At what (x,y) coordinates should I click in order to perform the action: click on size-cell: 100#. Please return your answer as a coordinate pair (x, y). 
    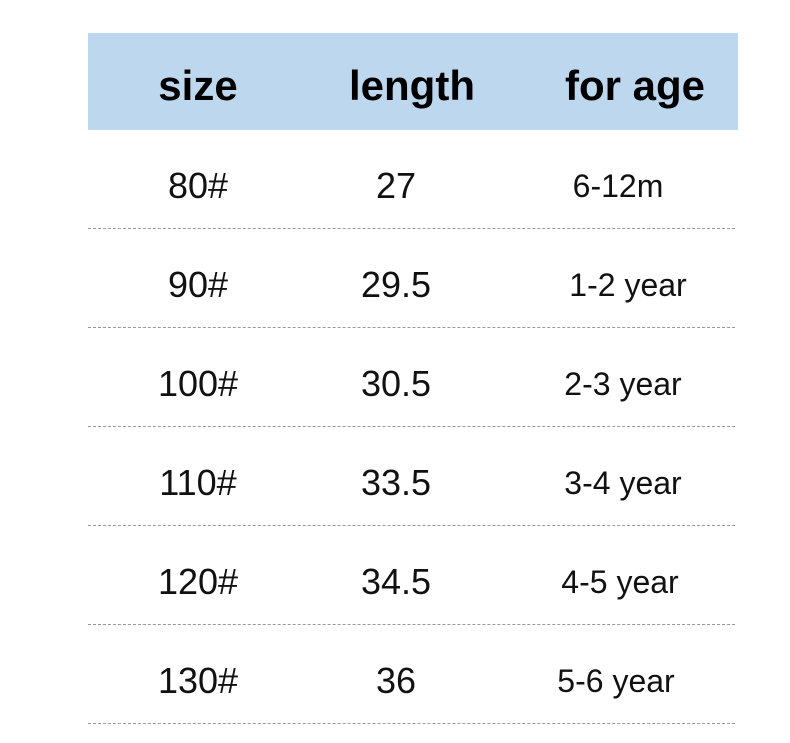
    Looking at the image, I should click on (198, 383).